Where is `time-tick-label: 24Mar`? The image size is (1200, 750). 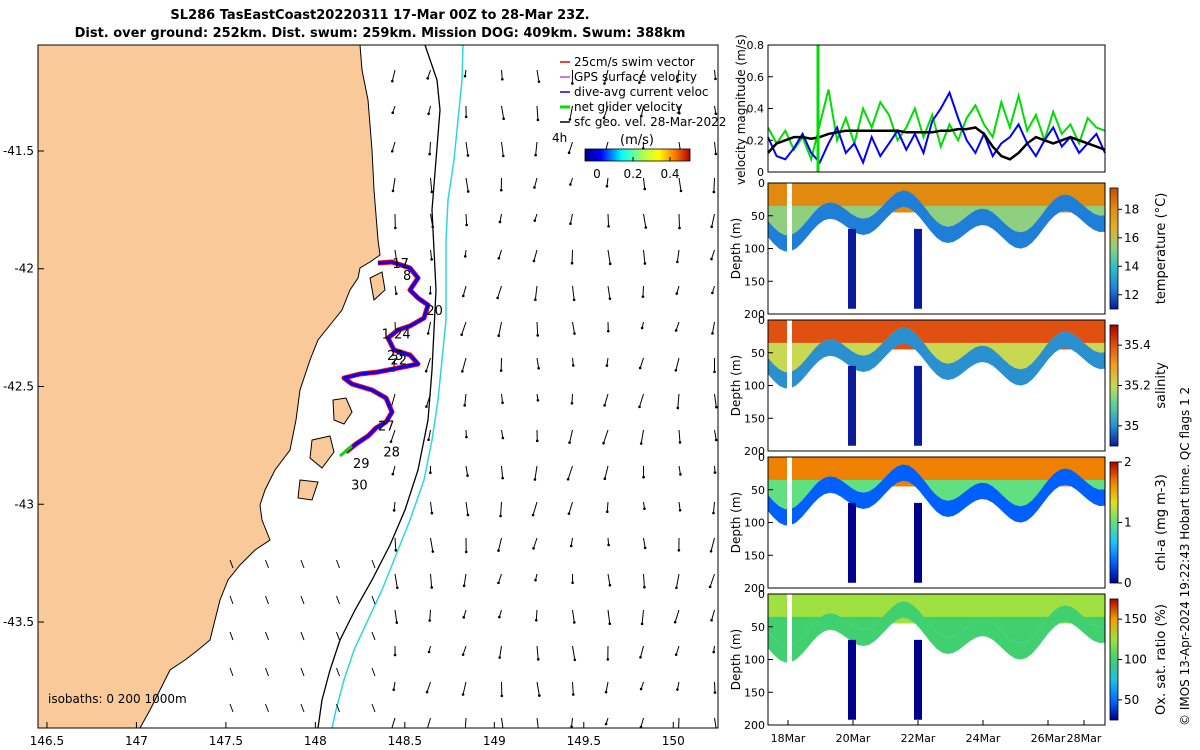
time-tick-label: 24Mar is located at coordinates (983, 738).